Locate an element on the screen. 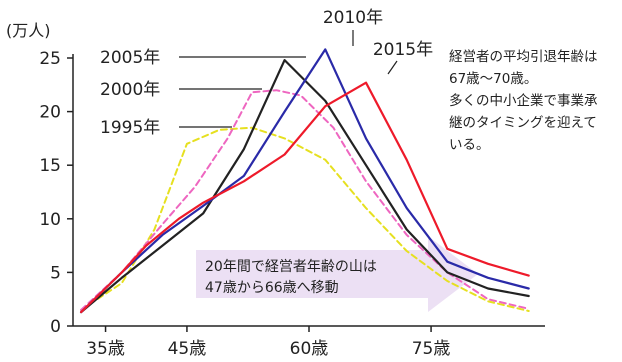 The image size is (622, 362). y-tick-label: 10 is located at coordinates (50, 220).